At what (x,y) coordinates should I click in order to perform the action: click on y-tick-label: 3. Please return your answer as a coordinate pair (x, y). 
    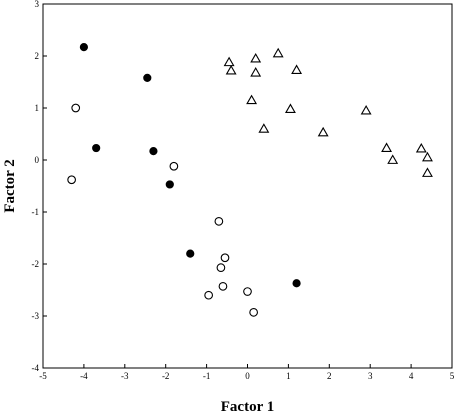
    Looking at the image, I should click on (37, 4).